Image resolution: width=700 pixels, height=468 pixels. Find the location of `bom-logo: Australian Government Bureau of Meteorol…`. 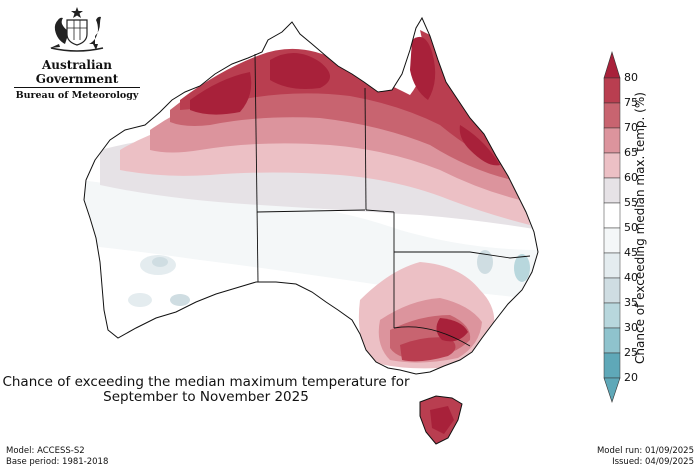

bom-logo: Australian Government Bureau of Meteorol… is located at coordinates (77, 53).